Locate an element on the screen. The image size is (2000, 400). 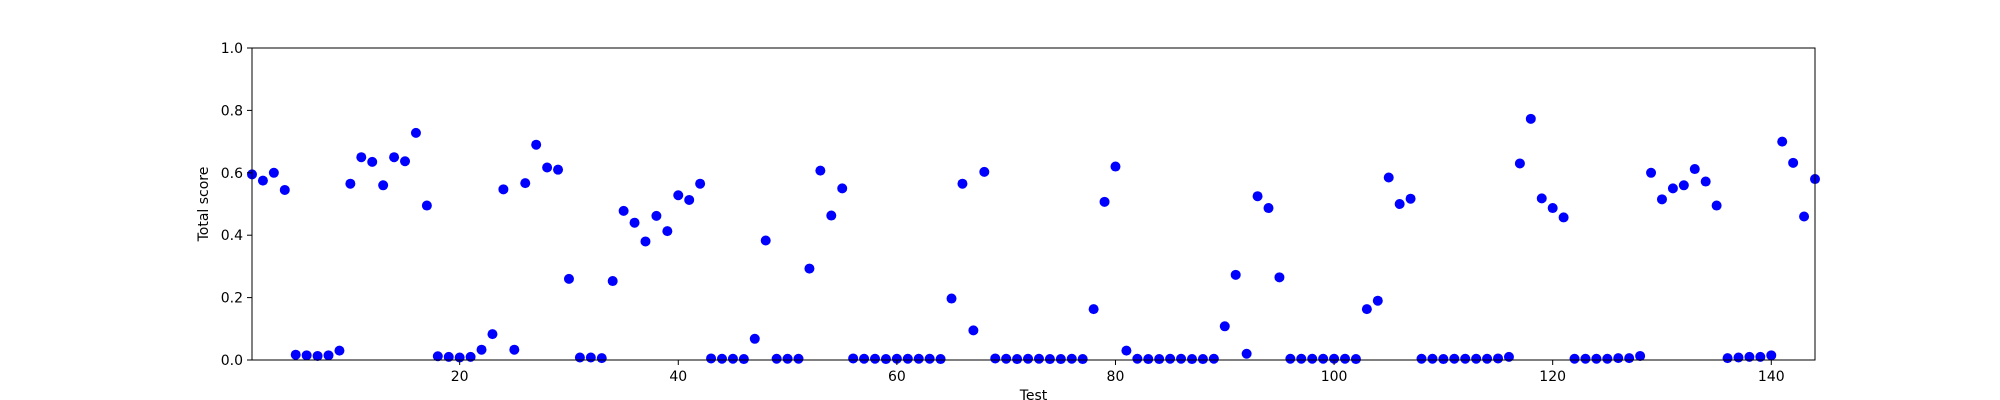
y-axis-ticks: 0.0 0.2 0.4 0.6 0.8 1.0 is located at coordinates (236, 205).